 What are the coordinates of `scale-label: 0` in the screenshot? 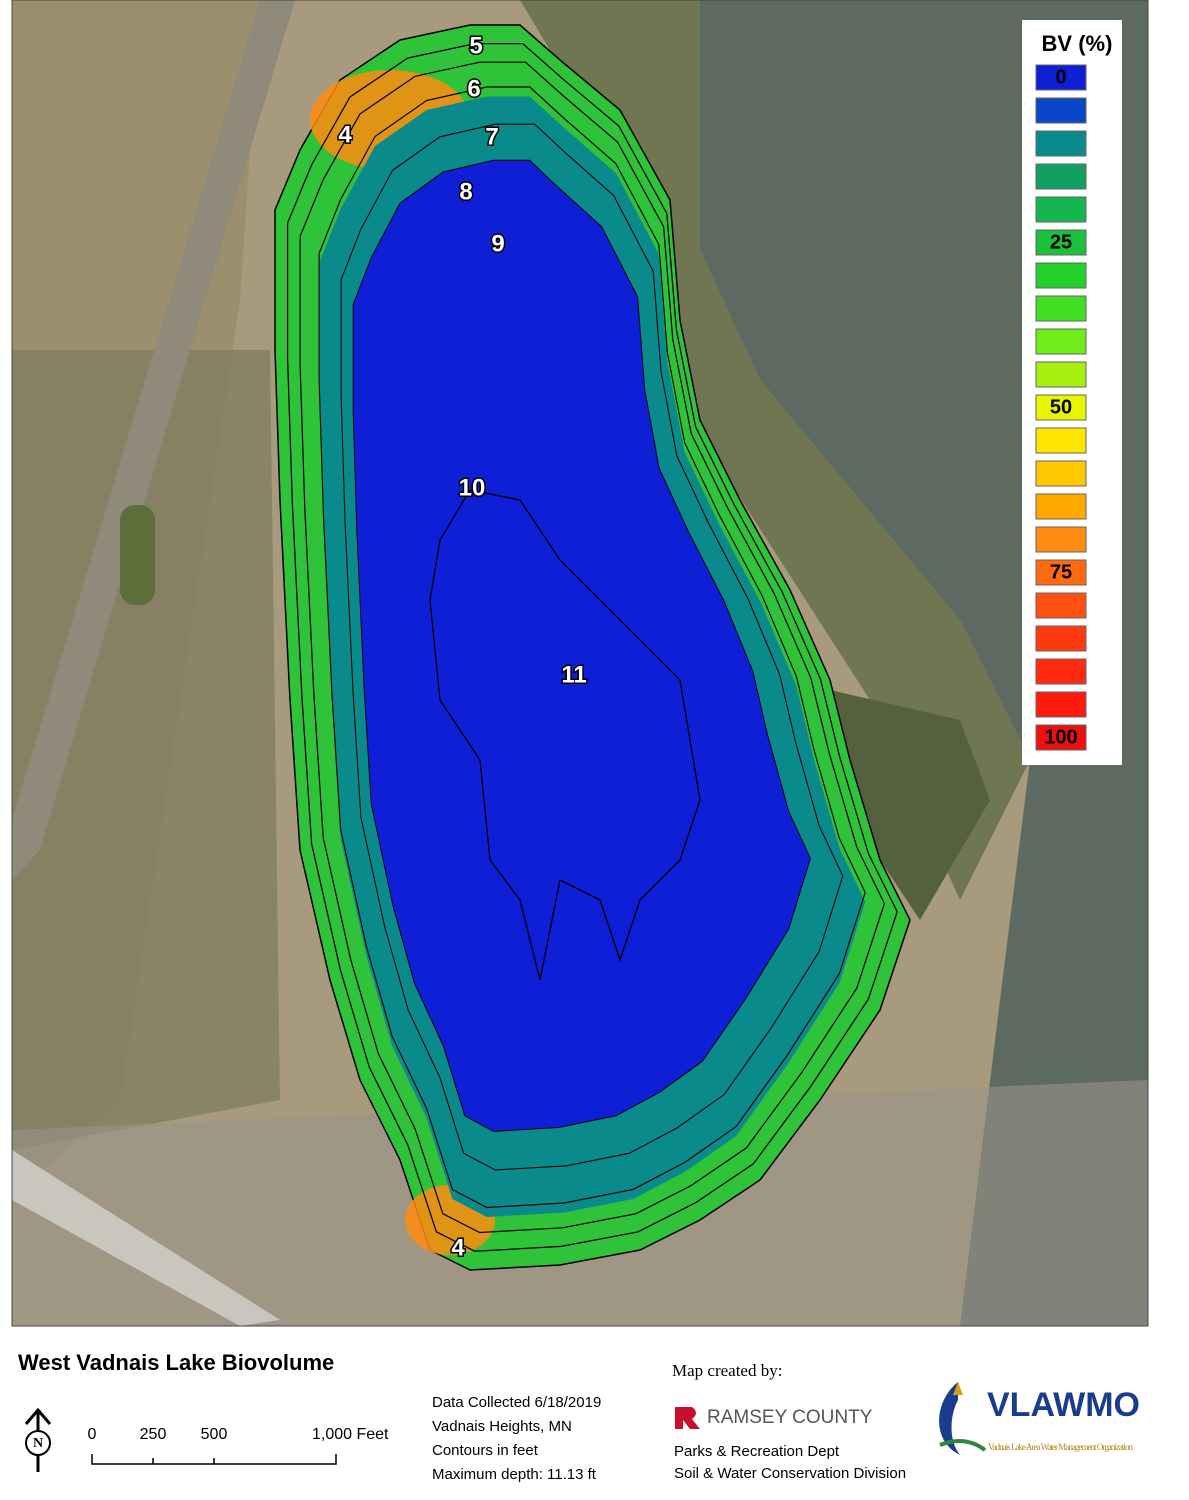 It's located at (92, 1434).